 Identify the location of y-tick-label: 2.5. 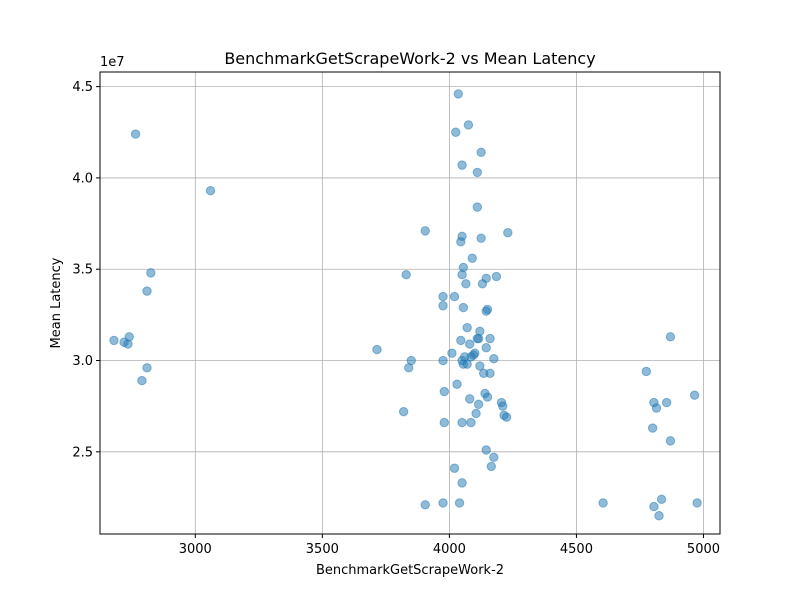
(82, 452).